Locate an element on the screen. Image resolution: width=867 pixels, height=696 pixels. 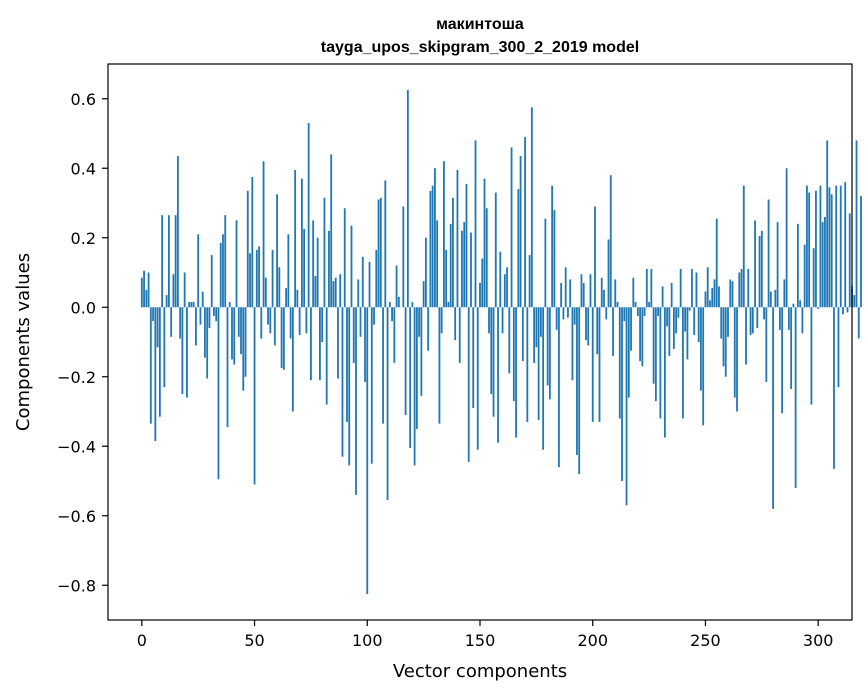
y-tick-label: −0.4 is located at coordinates (76, 446).